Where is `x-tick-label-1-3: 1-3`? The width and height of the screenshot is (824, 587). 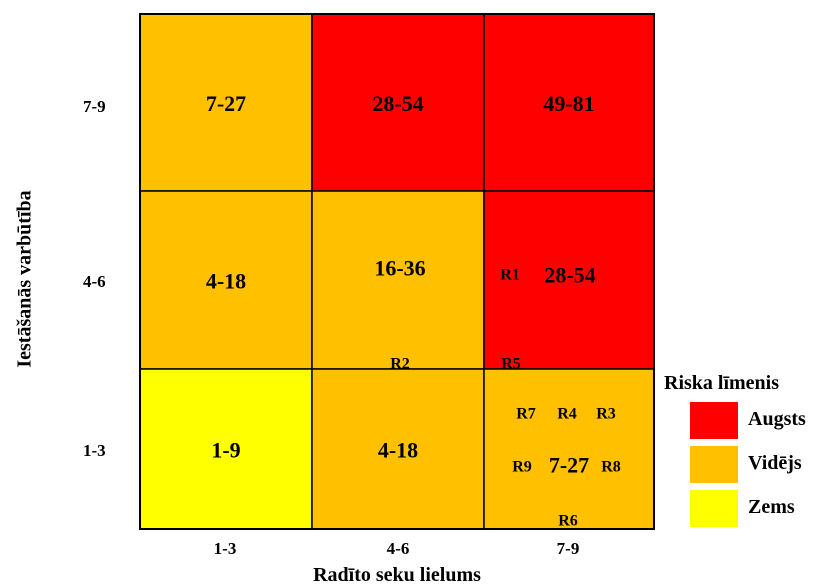 x-tick-label-1-3: 1-3 is located at coordinates (225, 548).